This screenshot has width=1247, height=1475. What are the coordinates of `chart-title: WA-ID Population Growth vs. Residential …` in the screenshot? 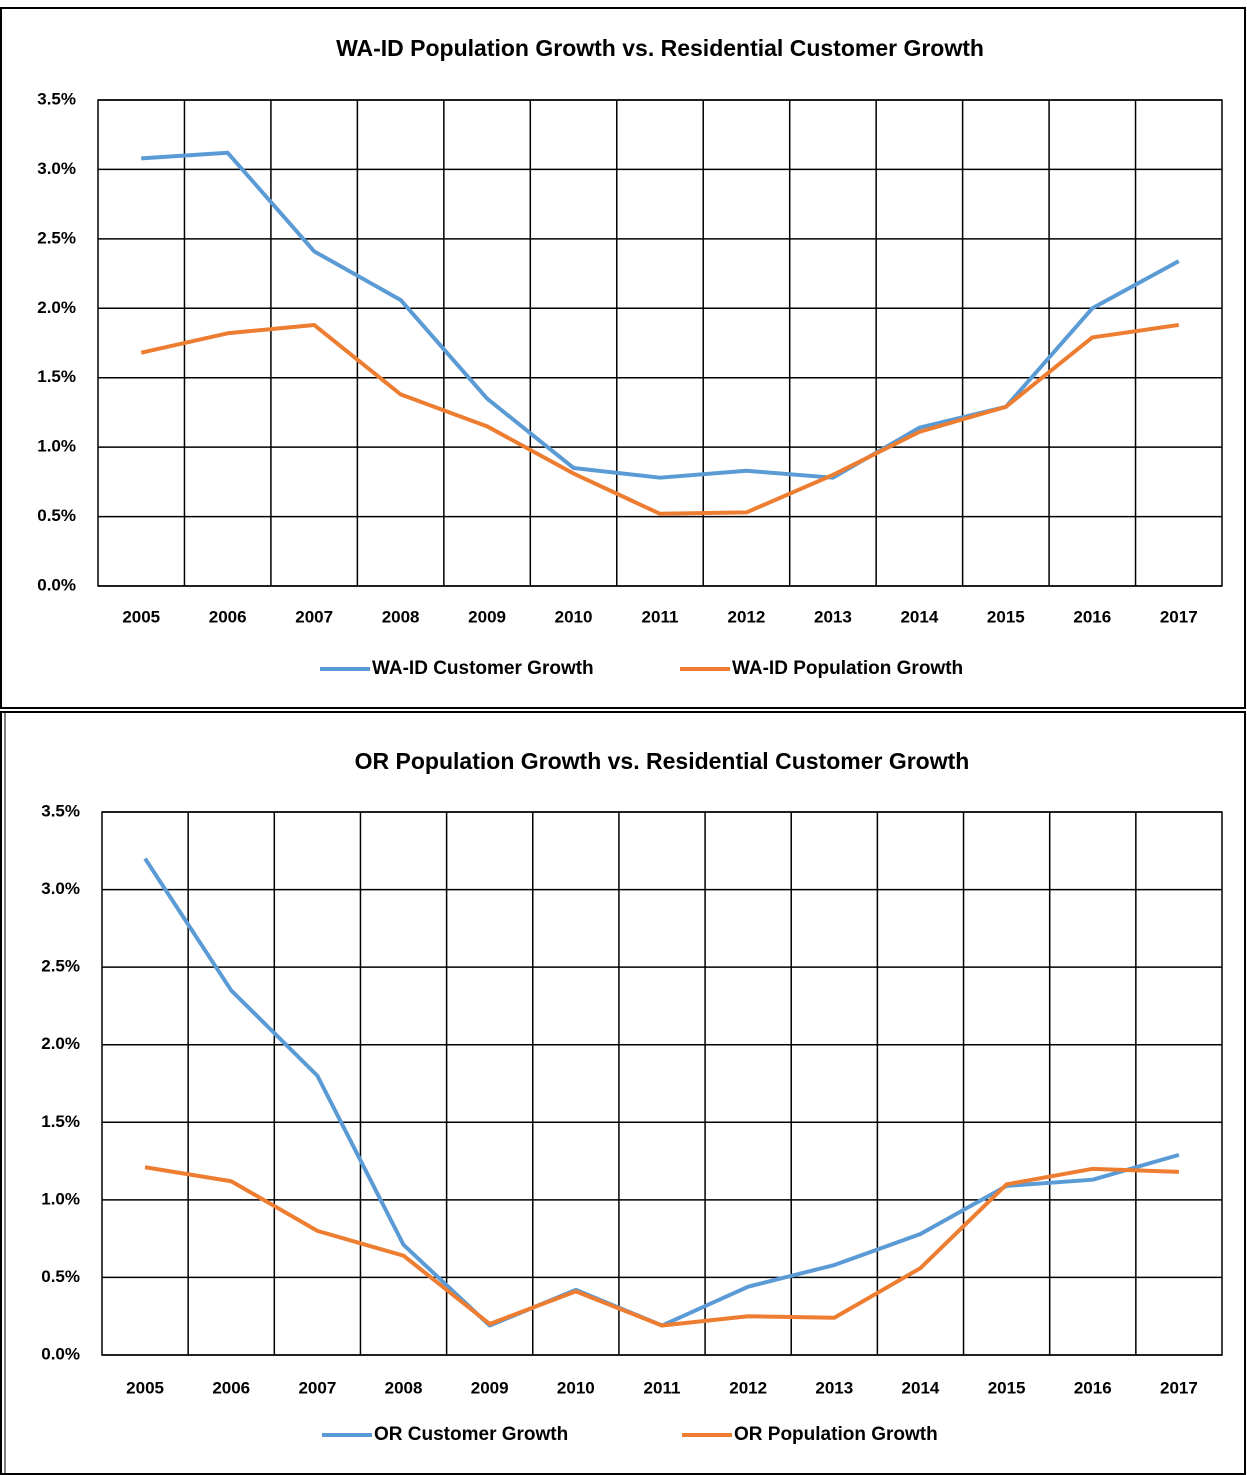 It's located at (660, 48).